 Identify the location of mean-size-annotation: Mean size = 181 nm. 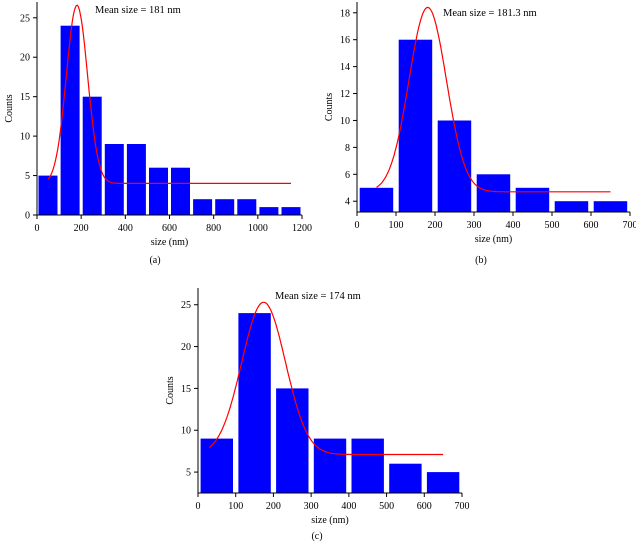
(138, 10).